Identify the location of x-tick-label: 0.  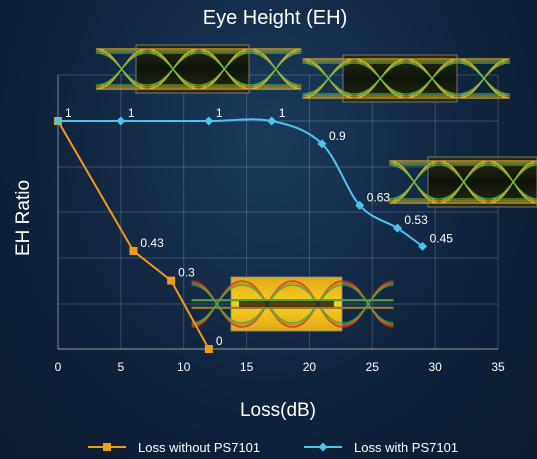
(58, 367).